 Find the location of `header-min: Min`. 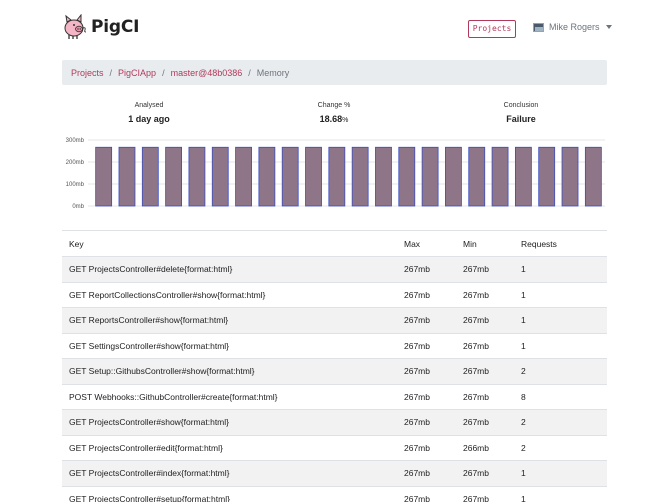

header-min: Min is located at coordinates (470, 243).